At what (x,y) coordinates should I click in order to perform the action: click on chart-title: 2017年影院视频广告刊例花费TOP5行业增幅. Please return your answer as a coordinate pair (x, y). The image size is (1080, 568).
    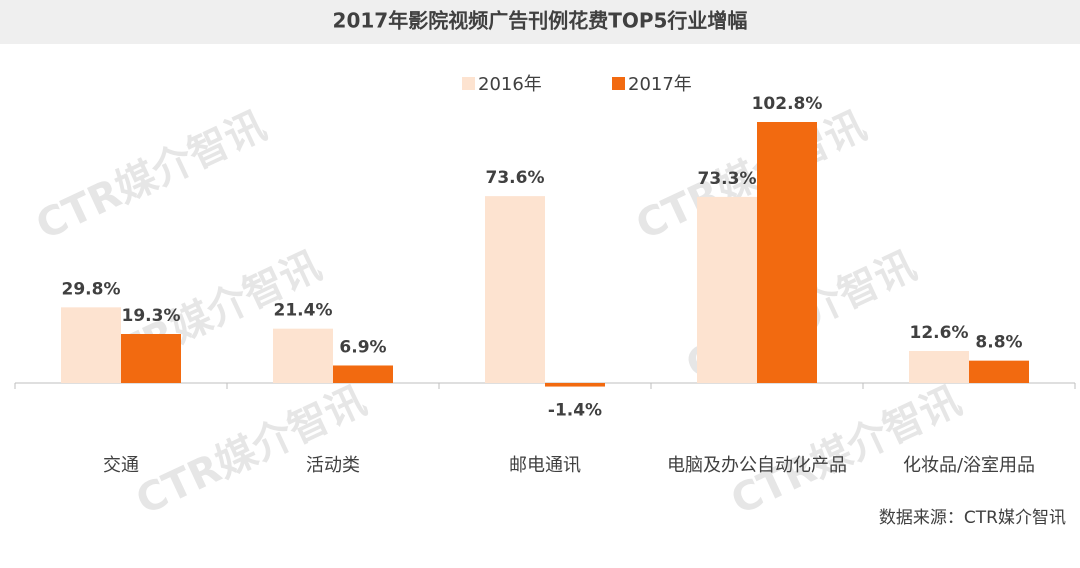
    Looking at the image, I should click on (540, 21).